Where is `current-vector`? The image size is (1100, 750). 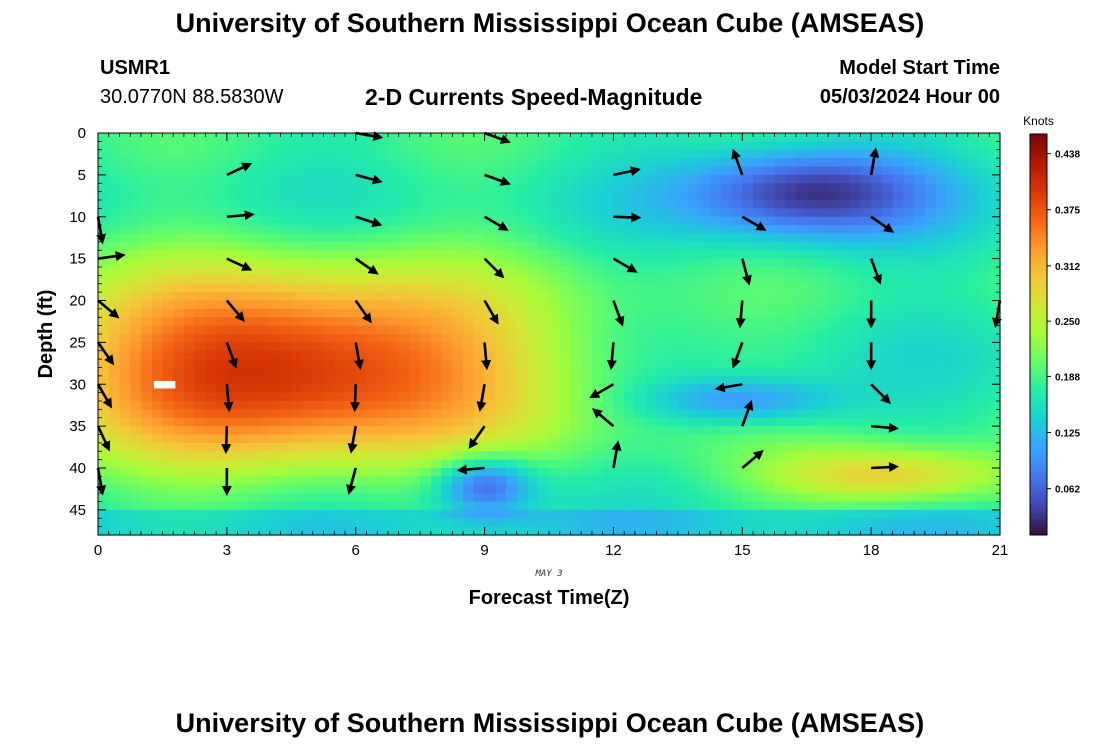 current-vector is located at coordinates (352, 439).